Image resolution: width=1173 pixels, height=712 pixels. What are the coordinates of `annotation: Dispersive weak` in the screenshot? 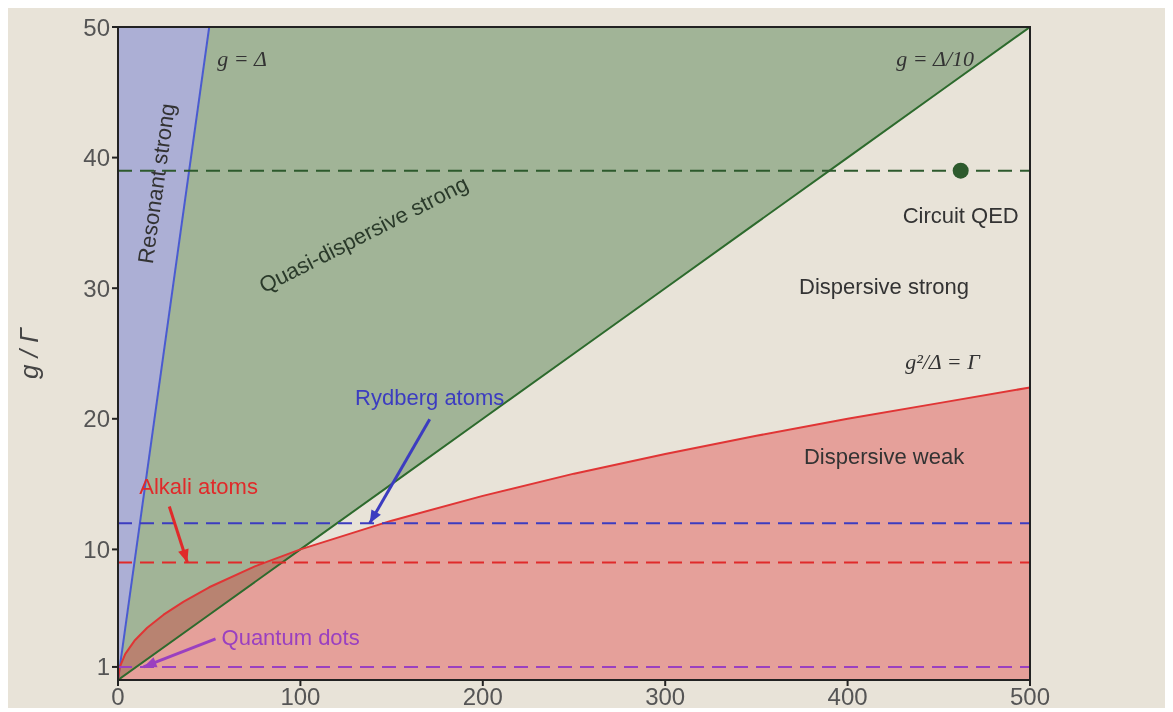 It's located at (884, 456).